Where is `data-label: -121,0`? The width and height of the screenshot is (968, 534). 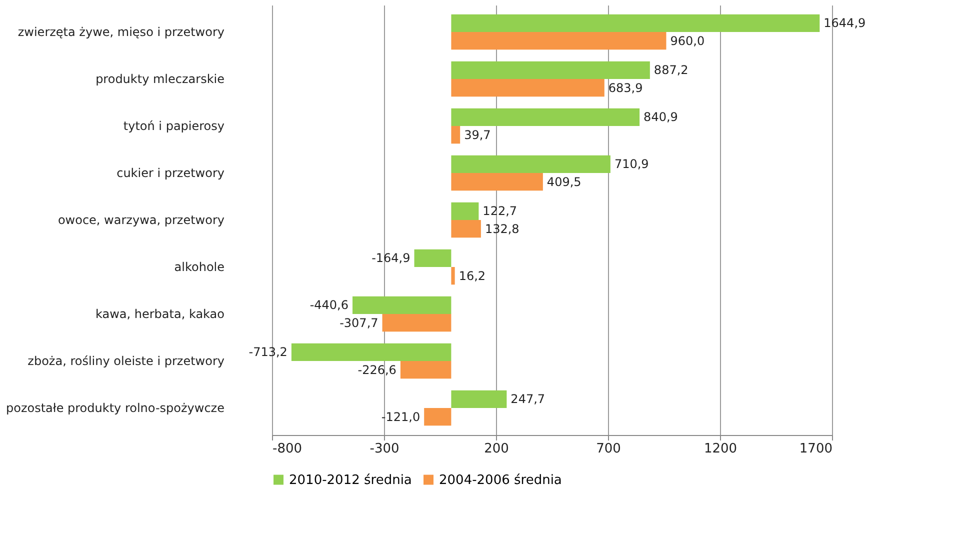
data-label: -121,0 is located at coordinates (400, 417).